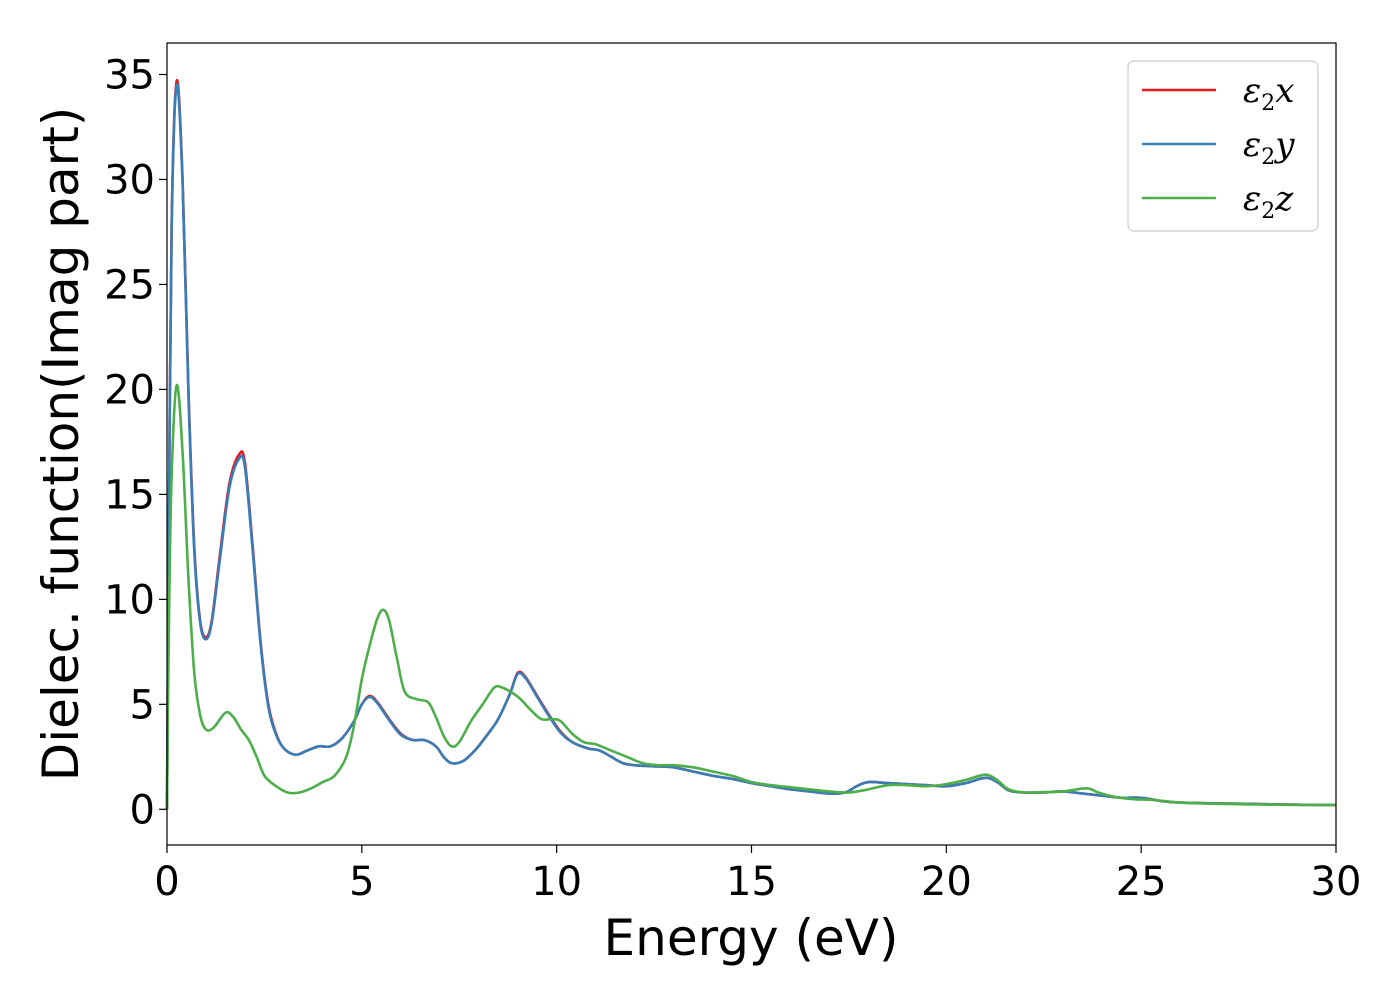  I want to click on y-axis-ticks: 0 5 10 15 20 25 30 35, so click(135, 442).